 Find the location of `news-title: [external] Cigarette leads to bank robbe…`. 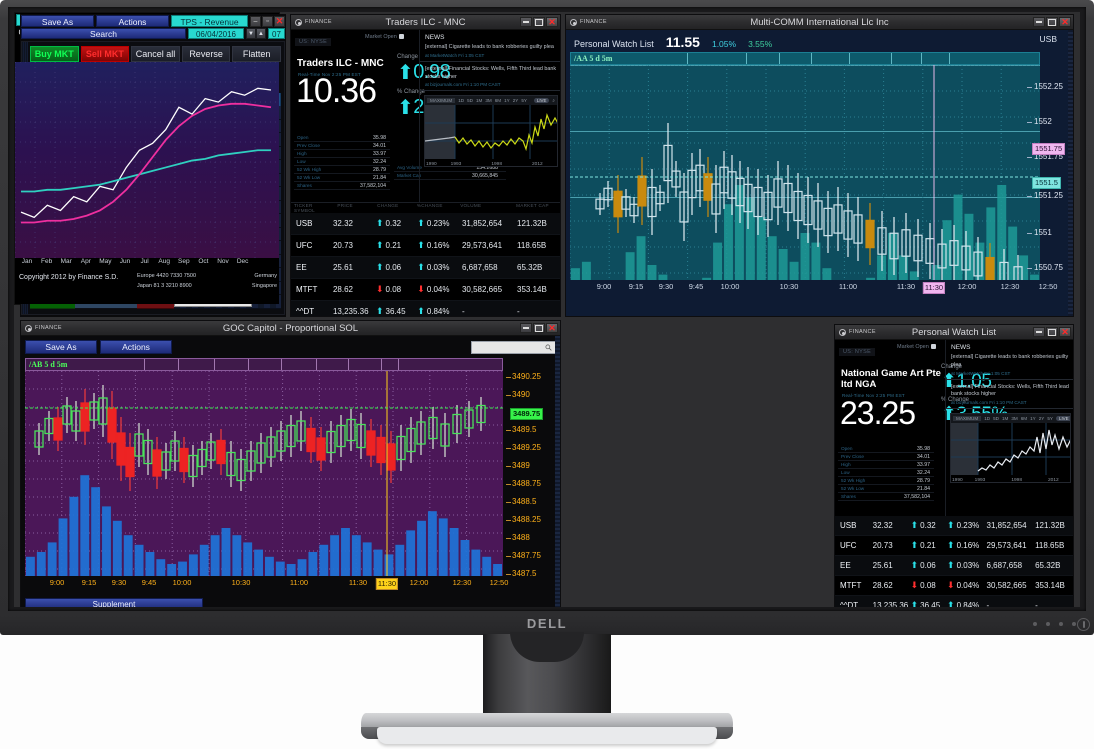

news-title: [external] Cigarette leads to bank robbe… is located at coordinates (1010, 361).